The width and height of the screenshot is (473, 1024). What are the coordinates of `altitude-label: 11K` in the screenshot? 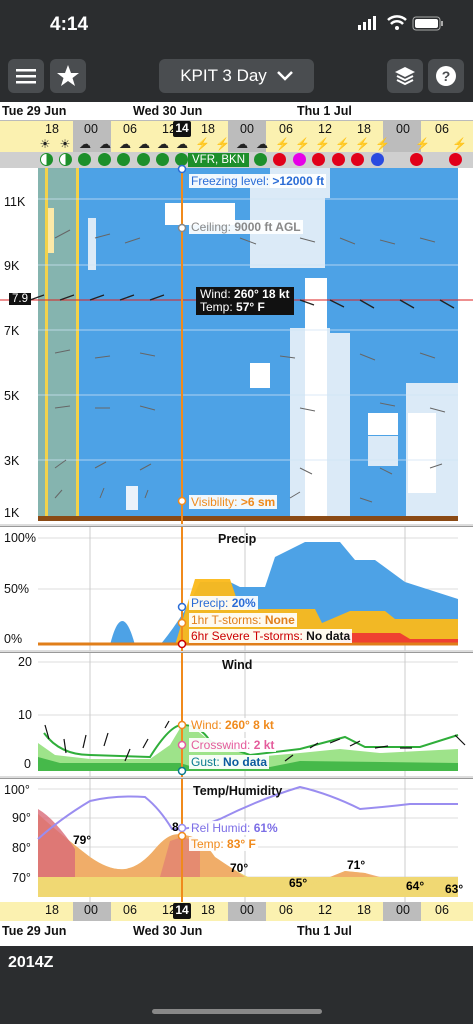 It's located at (15, 202).